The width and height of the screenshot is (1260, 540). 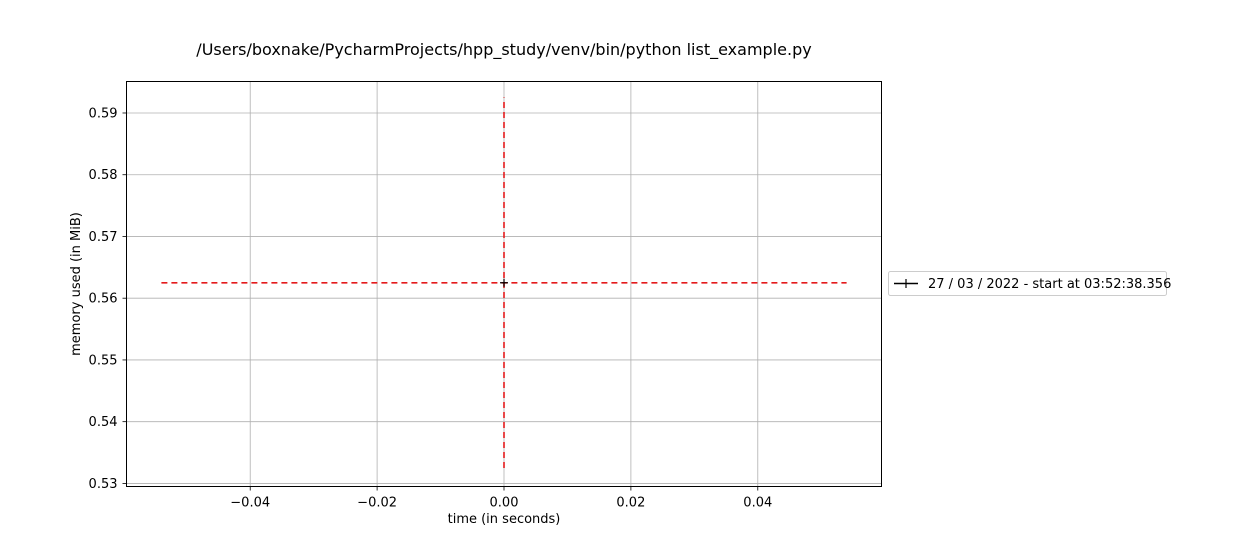 I want to click on x-tick-label: −0.04, so click(x=250, y=503).